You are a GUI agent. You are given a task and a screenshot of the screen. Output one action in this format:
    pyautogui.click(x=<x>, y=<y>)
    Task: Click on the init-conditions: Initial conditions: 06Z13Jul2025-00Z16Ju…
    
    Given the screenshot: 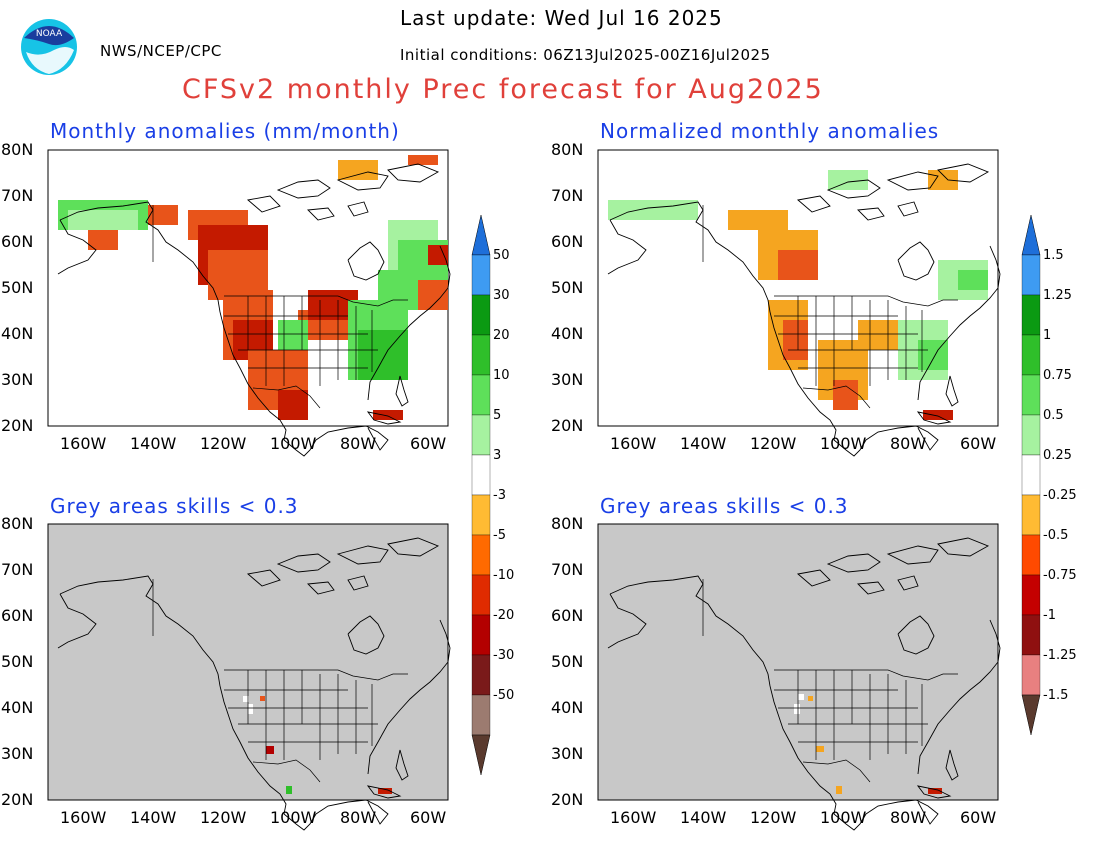 What is the action you would take?
    pyautogui.click(x=585, y=55)
    